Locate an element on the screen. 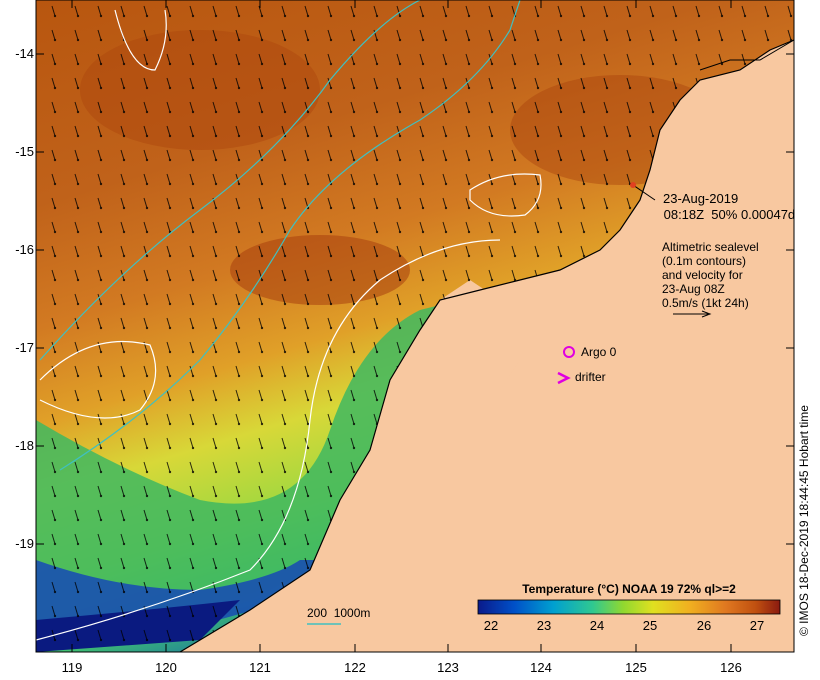 This screenshot has height=680, width=820. x-axis-label: 119 is located at coordinates (72, 667).